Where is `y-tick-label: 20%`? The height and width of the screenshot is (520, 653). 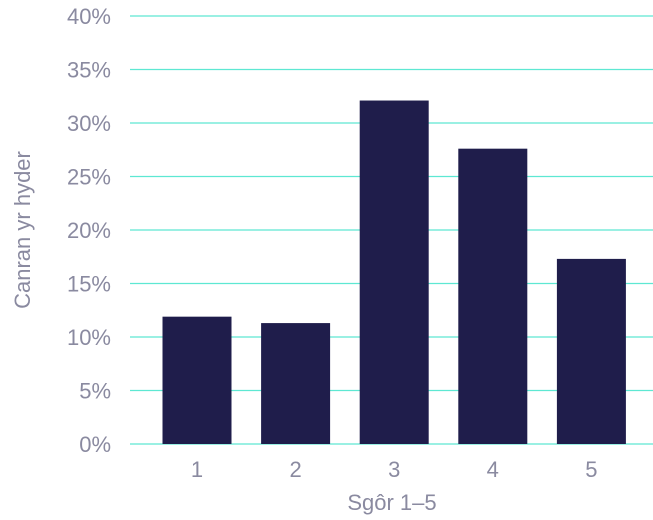 y-tick-label: 20% is located at coordinates (89, 230).